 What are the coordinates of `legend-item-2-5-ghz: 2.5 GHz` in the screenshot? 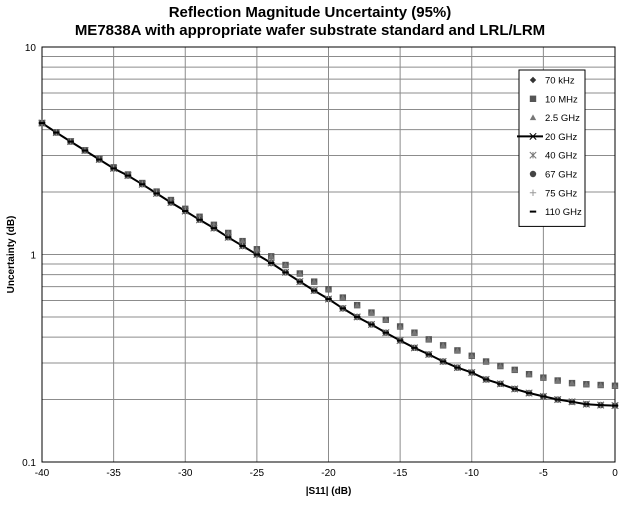 It's located at (554, 118).